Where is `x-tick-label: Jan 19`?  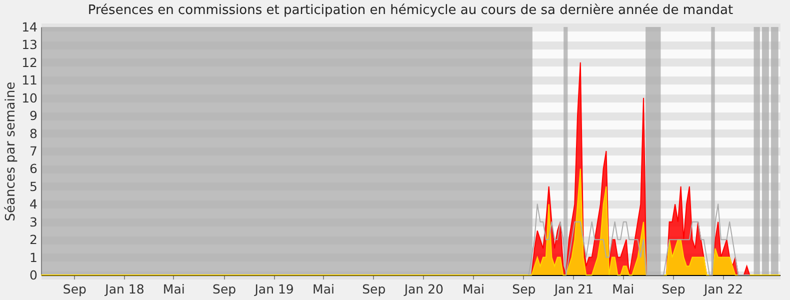
x-tick-label: Jan 19 is located at coordinates (274, 289).